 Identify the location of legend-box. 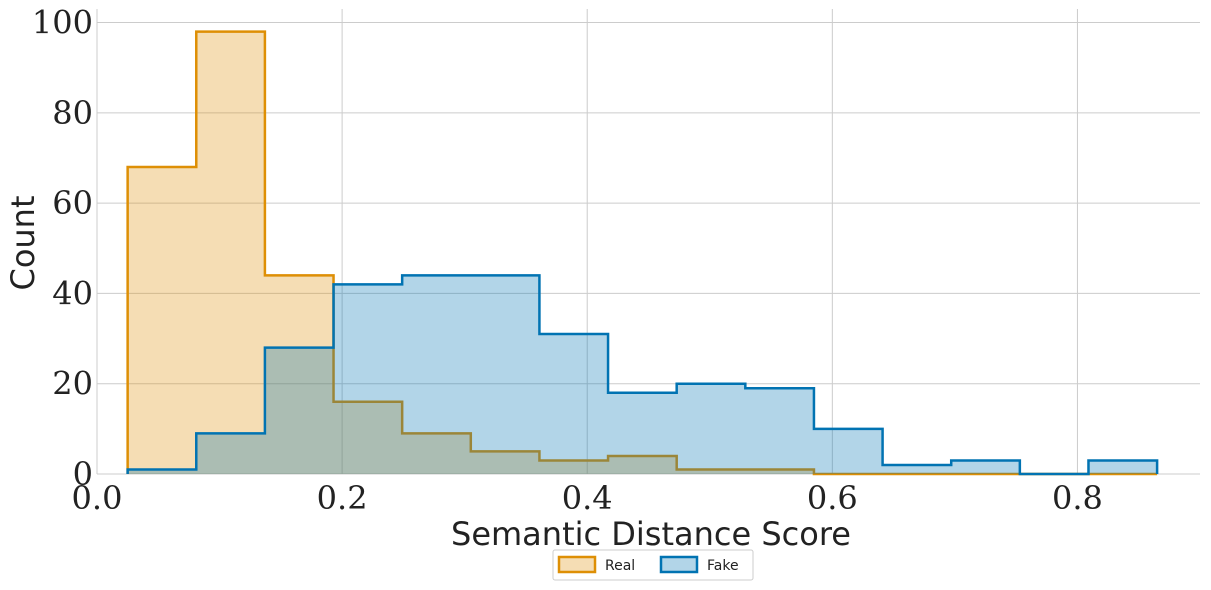
(653, 565).